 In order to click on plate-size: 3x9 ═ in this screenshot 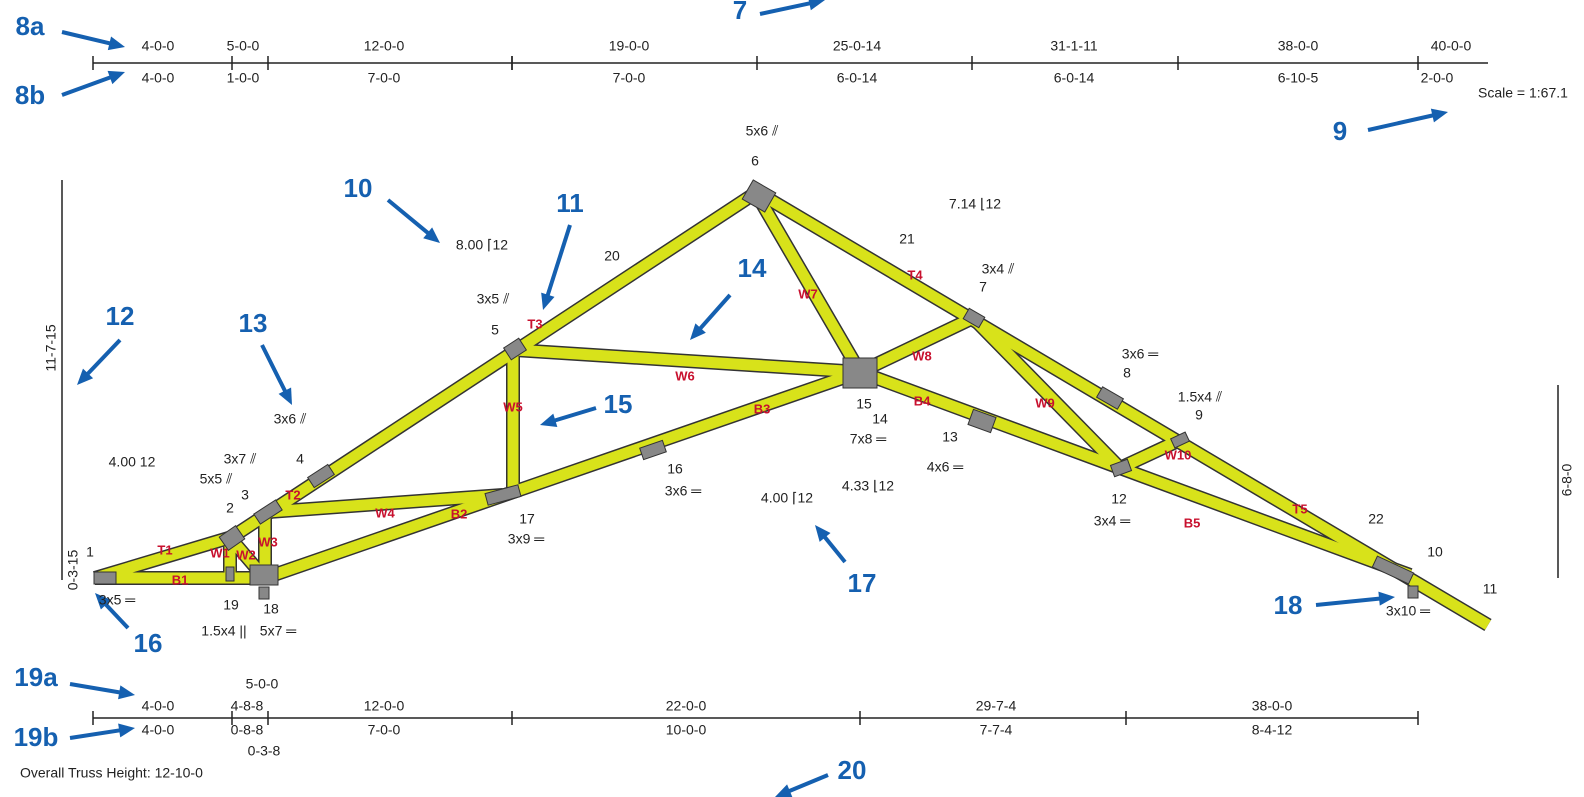, I will do `click(526, 539)`.